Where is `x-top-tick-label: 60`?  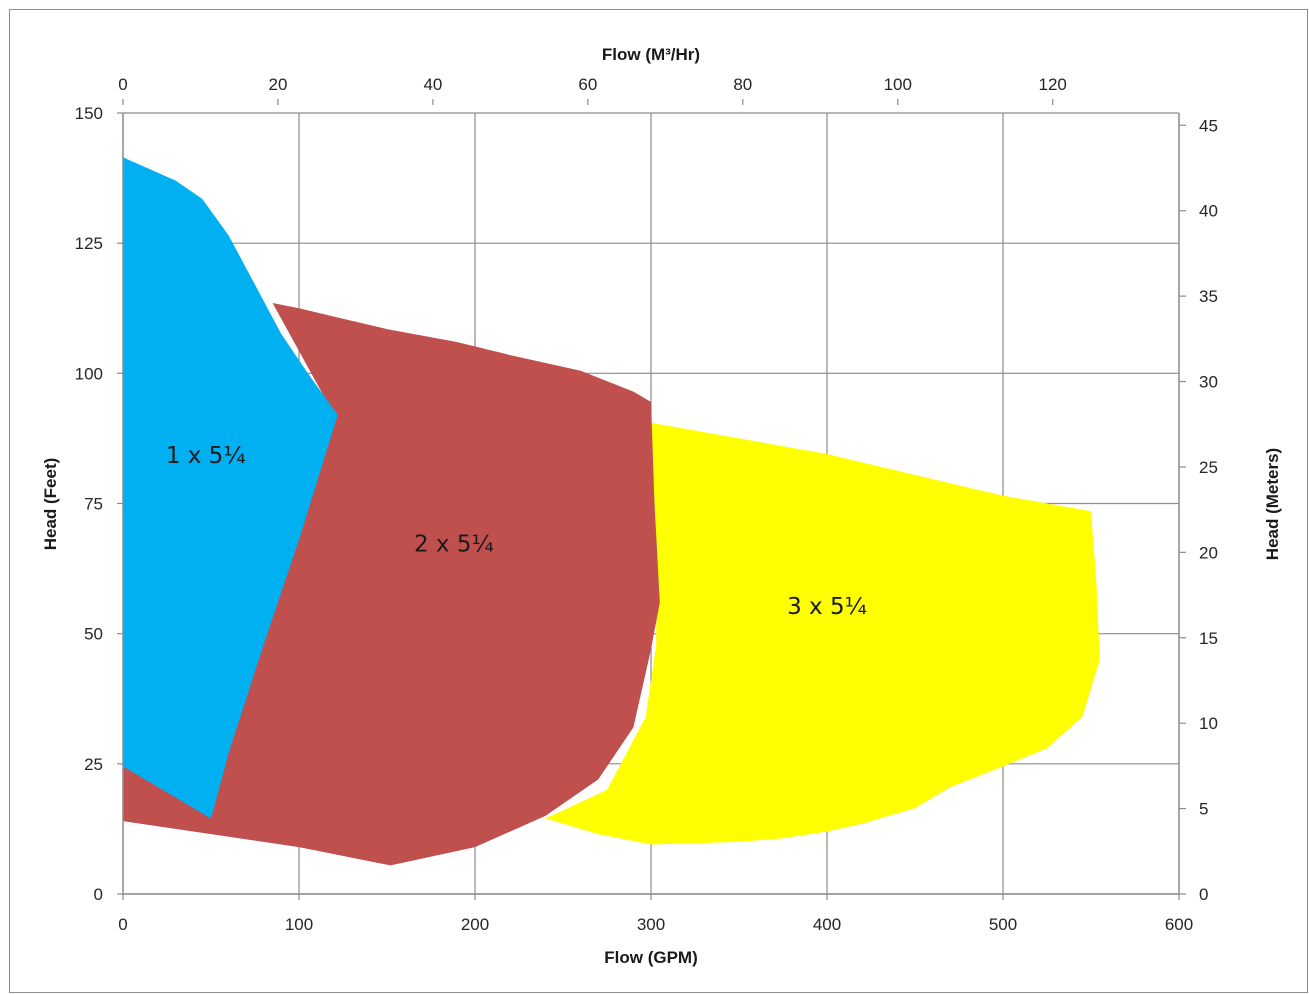
x-top-tick-label: 60 is located at coordinates (587, 84).